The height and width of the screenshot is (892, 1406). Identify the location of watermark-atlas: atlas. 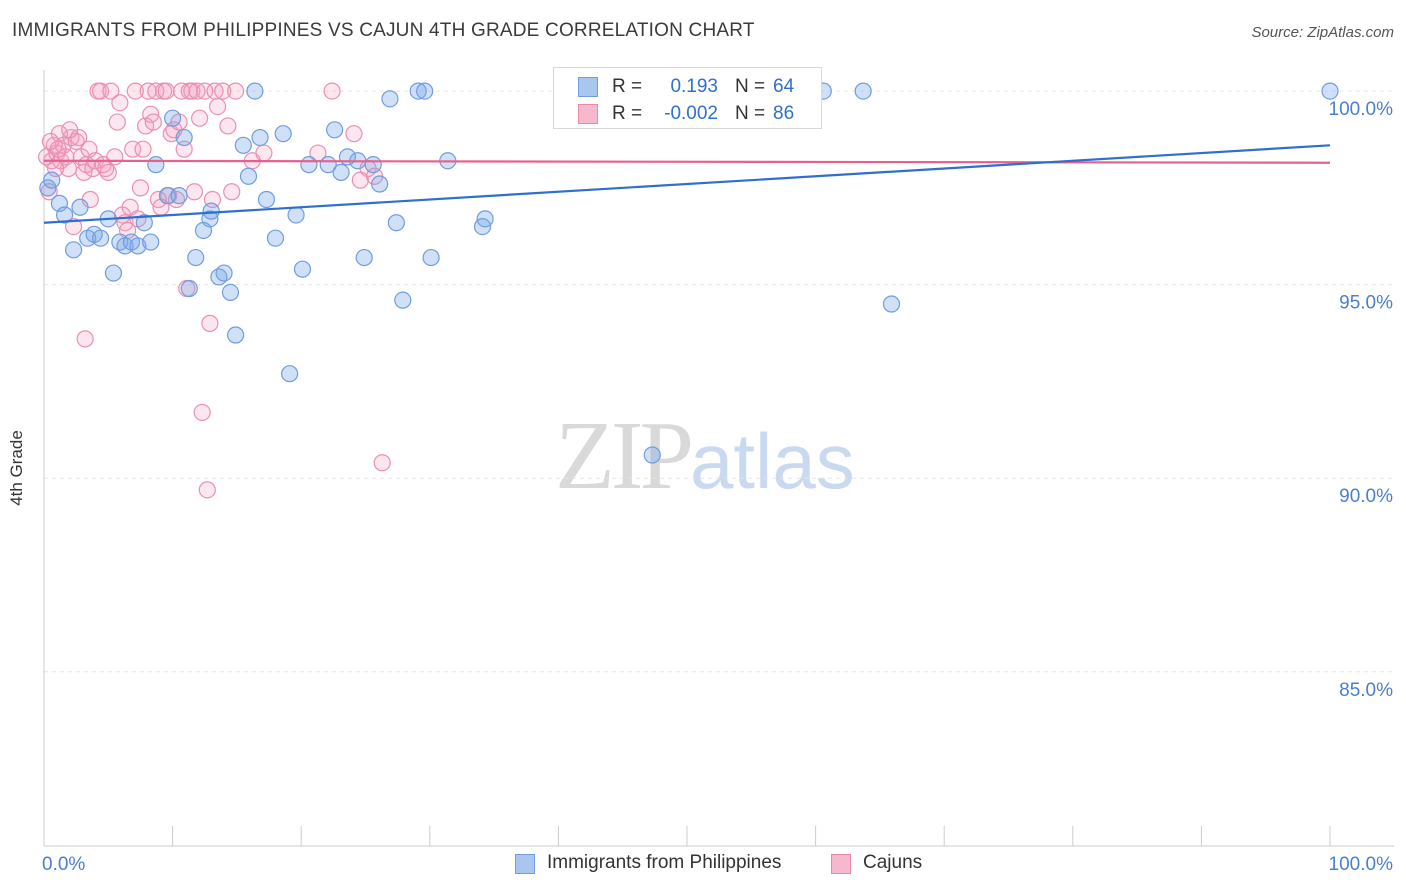
(772, 461).